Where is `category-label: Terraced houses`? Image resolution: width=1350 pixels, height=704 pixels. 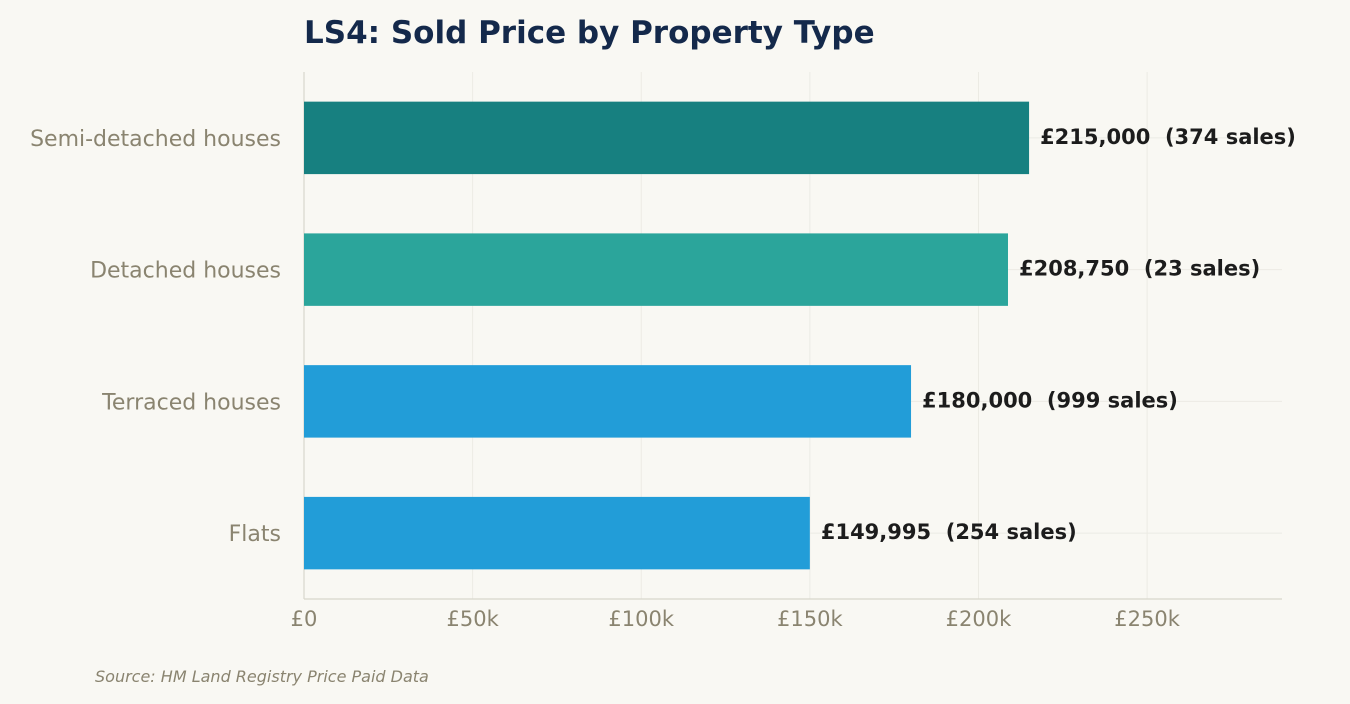 category-label: Terraced houses is located at coordinates (191, 402).